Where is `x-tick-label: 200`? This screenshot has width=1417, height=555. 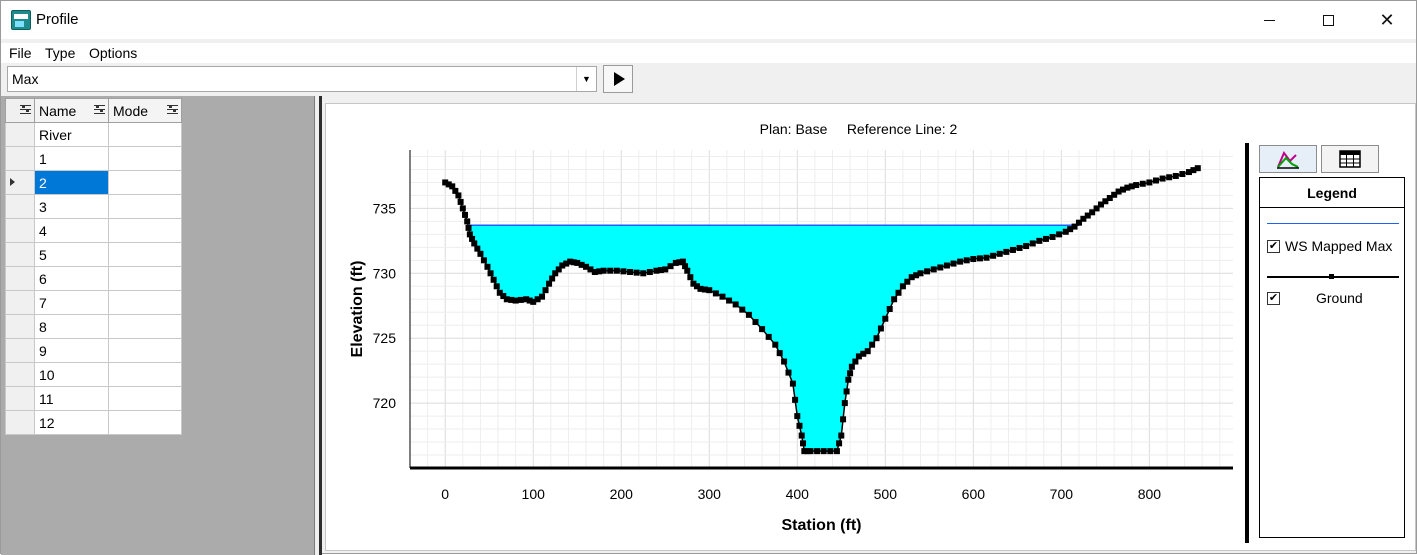 x-tick-label: 200 is located at coordinates (622, 494).